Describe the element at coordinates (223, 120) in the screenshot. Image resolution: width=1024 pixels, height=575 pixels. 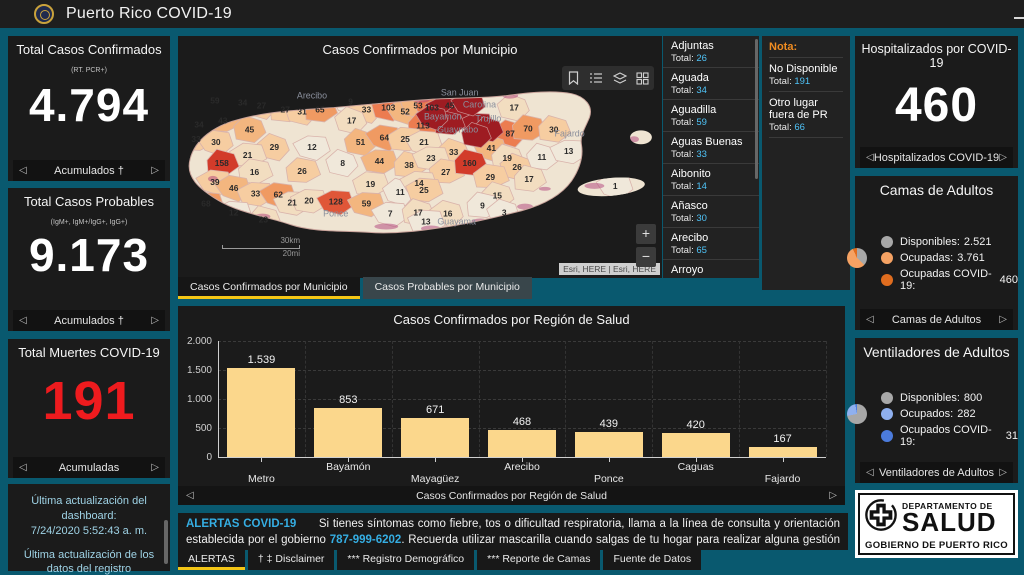
I see `svg-text: 43` at that location.